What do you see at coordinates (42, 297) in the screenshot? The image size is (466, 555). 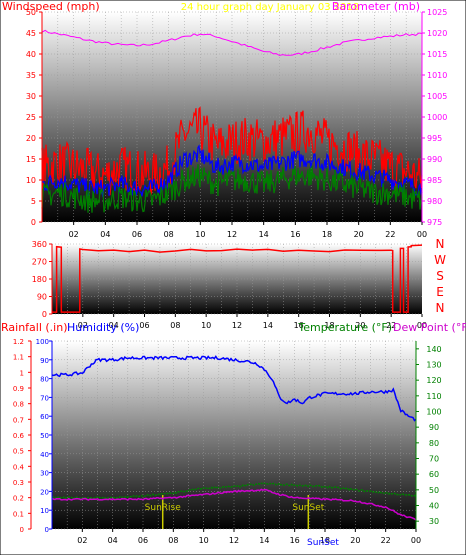 I see `direction-tick-label: 90` at bounding box center [42, 297].